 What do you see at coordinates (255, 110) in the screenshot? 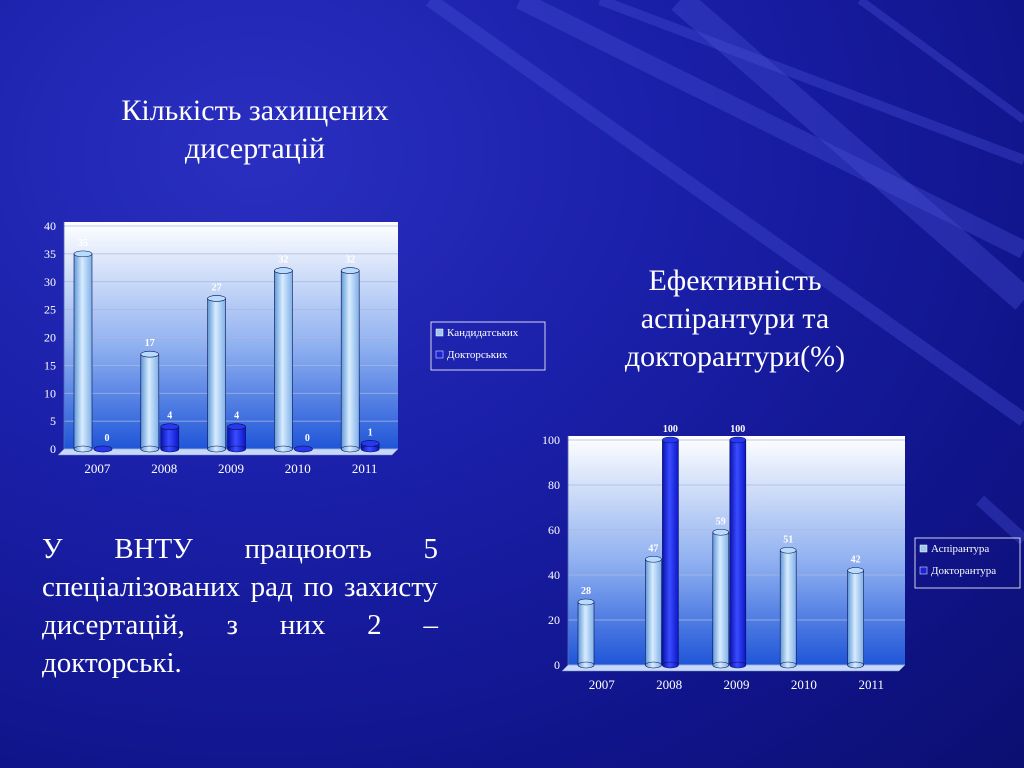
I see `title-line: Кількість захищених` at bounding box center [255, 110].